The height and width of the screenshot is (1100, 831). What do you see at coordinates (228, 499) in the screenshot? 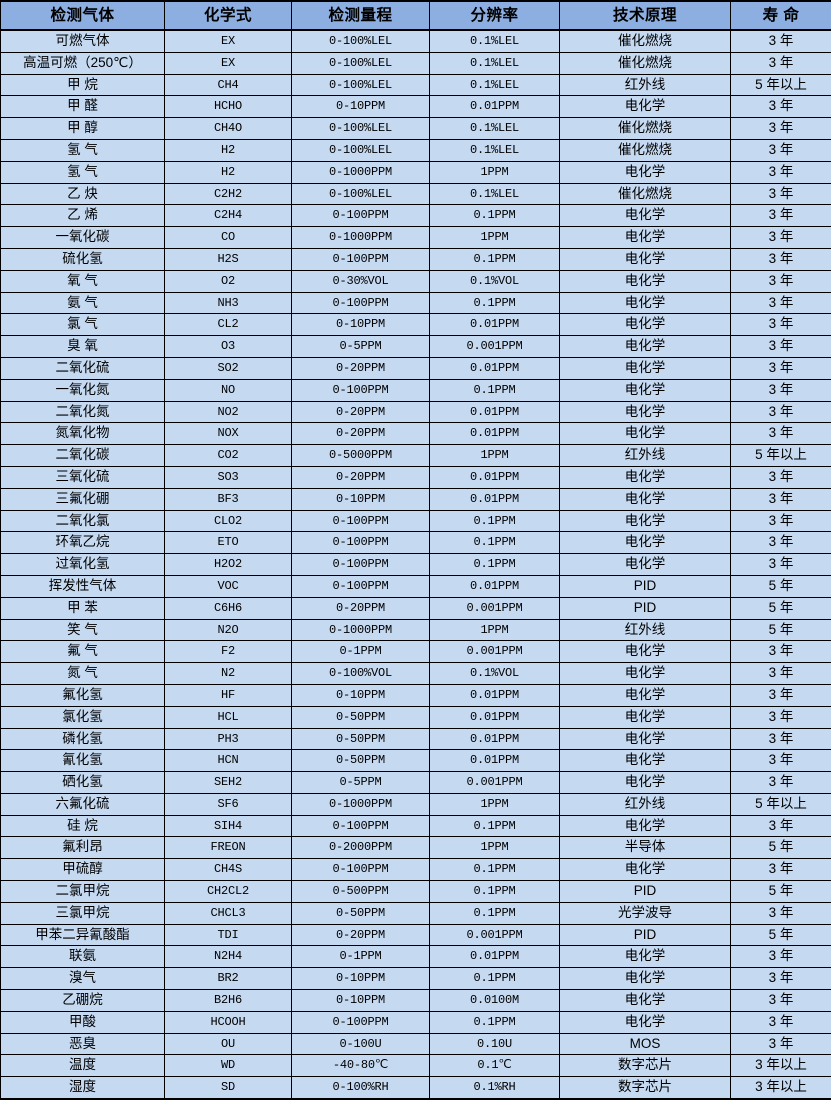
I see `cell-formula: BF3` at bounding box center [228, 499].